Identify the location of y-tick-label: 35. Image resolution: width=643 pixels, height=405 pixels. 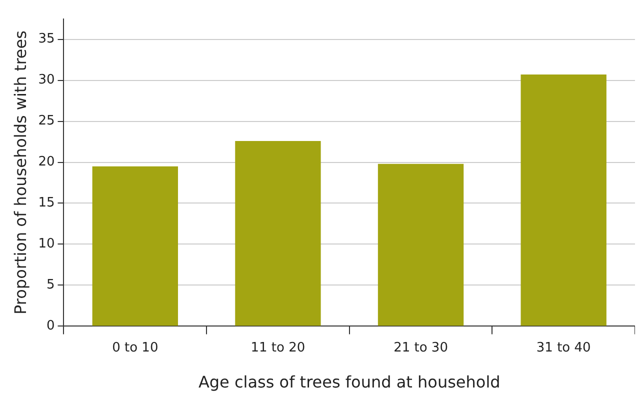
(46, 39).